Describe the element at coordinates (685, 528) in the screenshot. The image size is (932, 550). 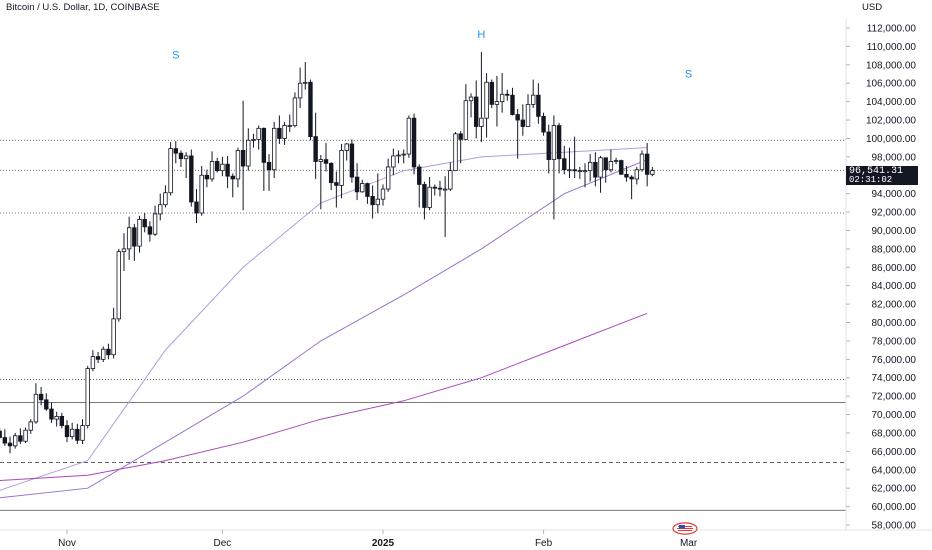
I see `flag-icon` at that location.